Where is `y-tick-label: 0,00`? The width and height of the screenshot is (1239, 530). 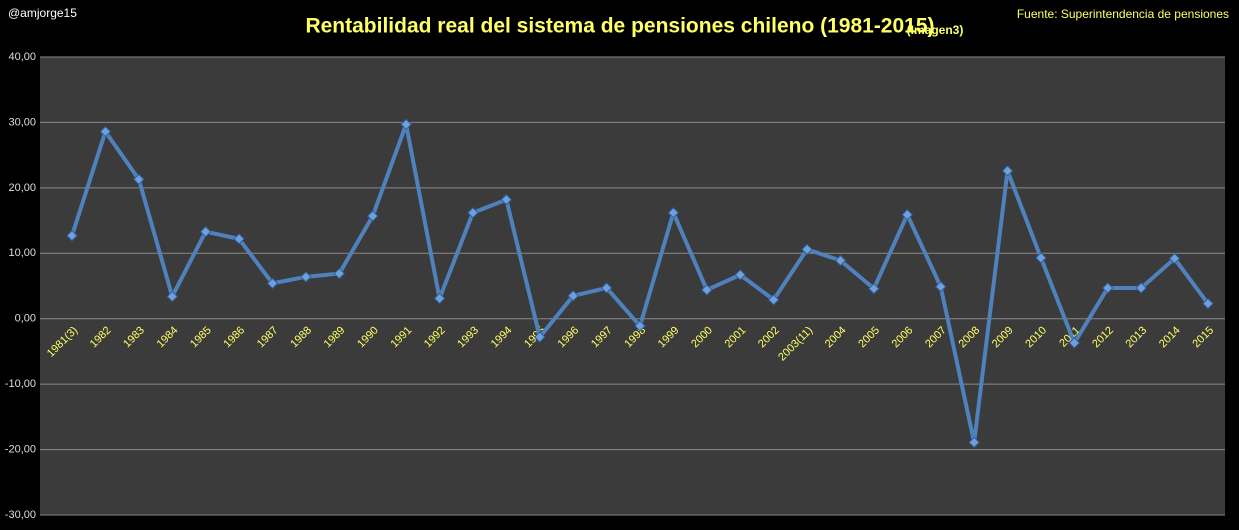 y-tick-label: 0,00 is located at coordinates (25, 319).